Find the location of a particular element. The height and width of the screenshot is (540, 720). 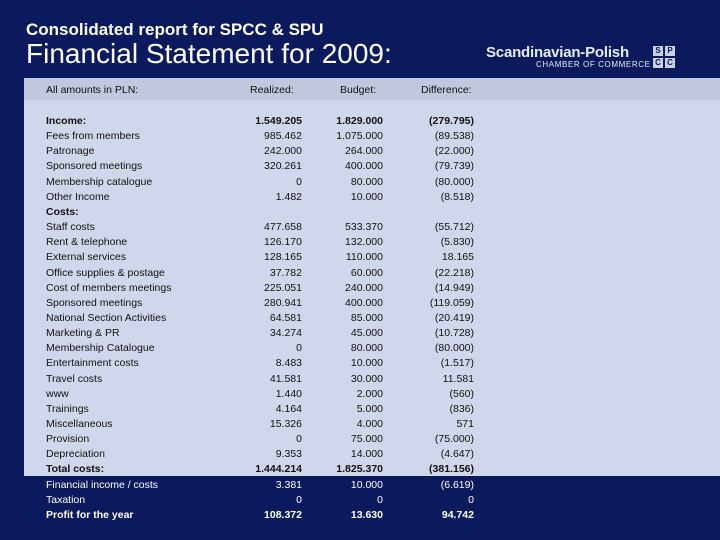

row-label: Miscellaneous is located at coordinates (79, 424).